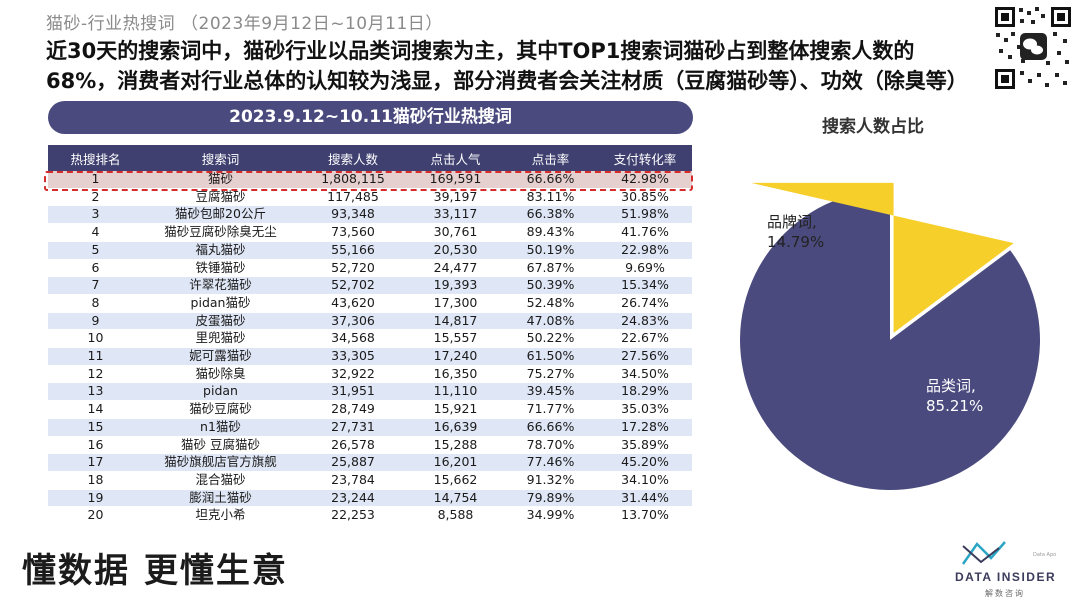  Describe the element at coordinates (455, 498) in the screenshot. I see `clicks-cell: 14,754` at that location.